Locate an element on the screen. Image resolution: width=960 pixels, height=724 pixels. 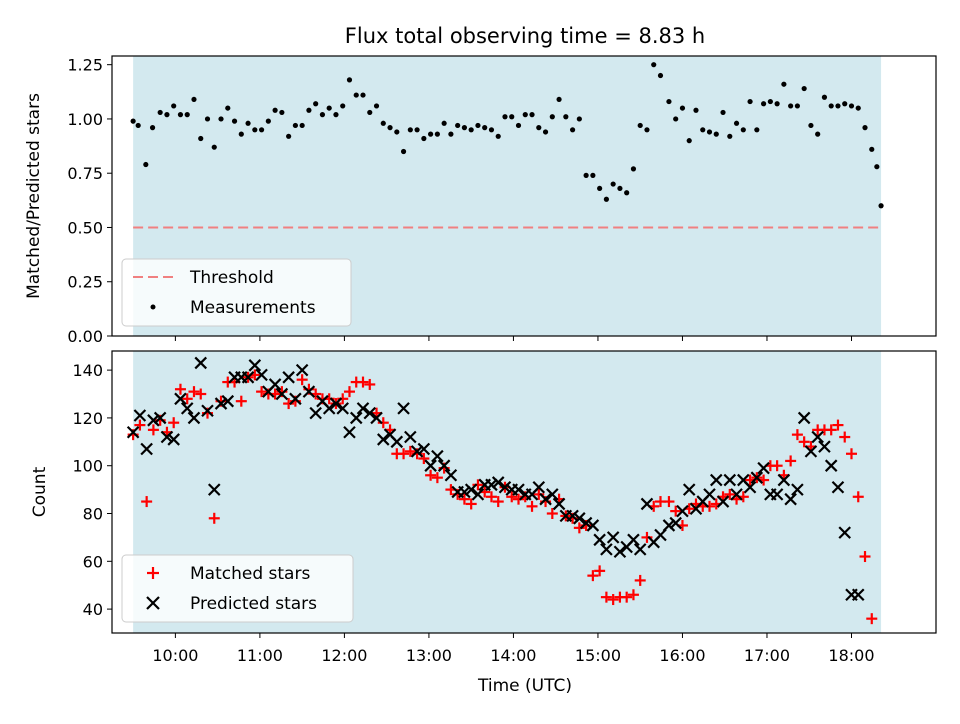
count-x-tick-label: 12:00 is located at coordinates (344, 655).